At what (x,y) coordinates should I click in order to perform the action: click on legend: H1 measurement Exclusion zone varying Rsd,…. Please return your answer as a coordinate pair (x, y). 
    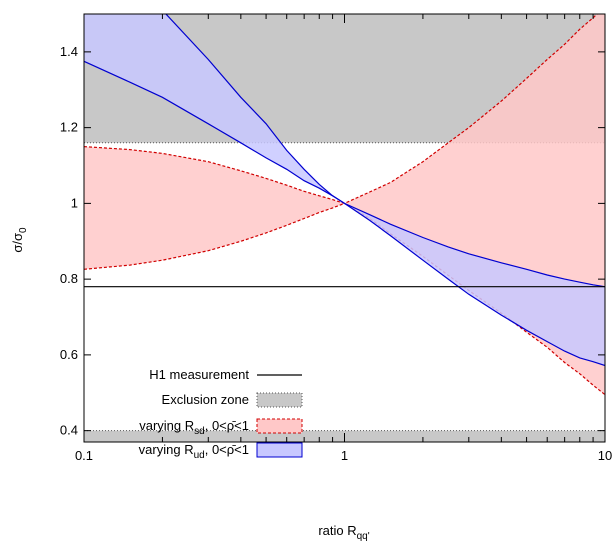
    Looking at the image, I should click on (221, 414).